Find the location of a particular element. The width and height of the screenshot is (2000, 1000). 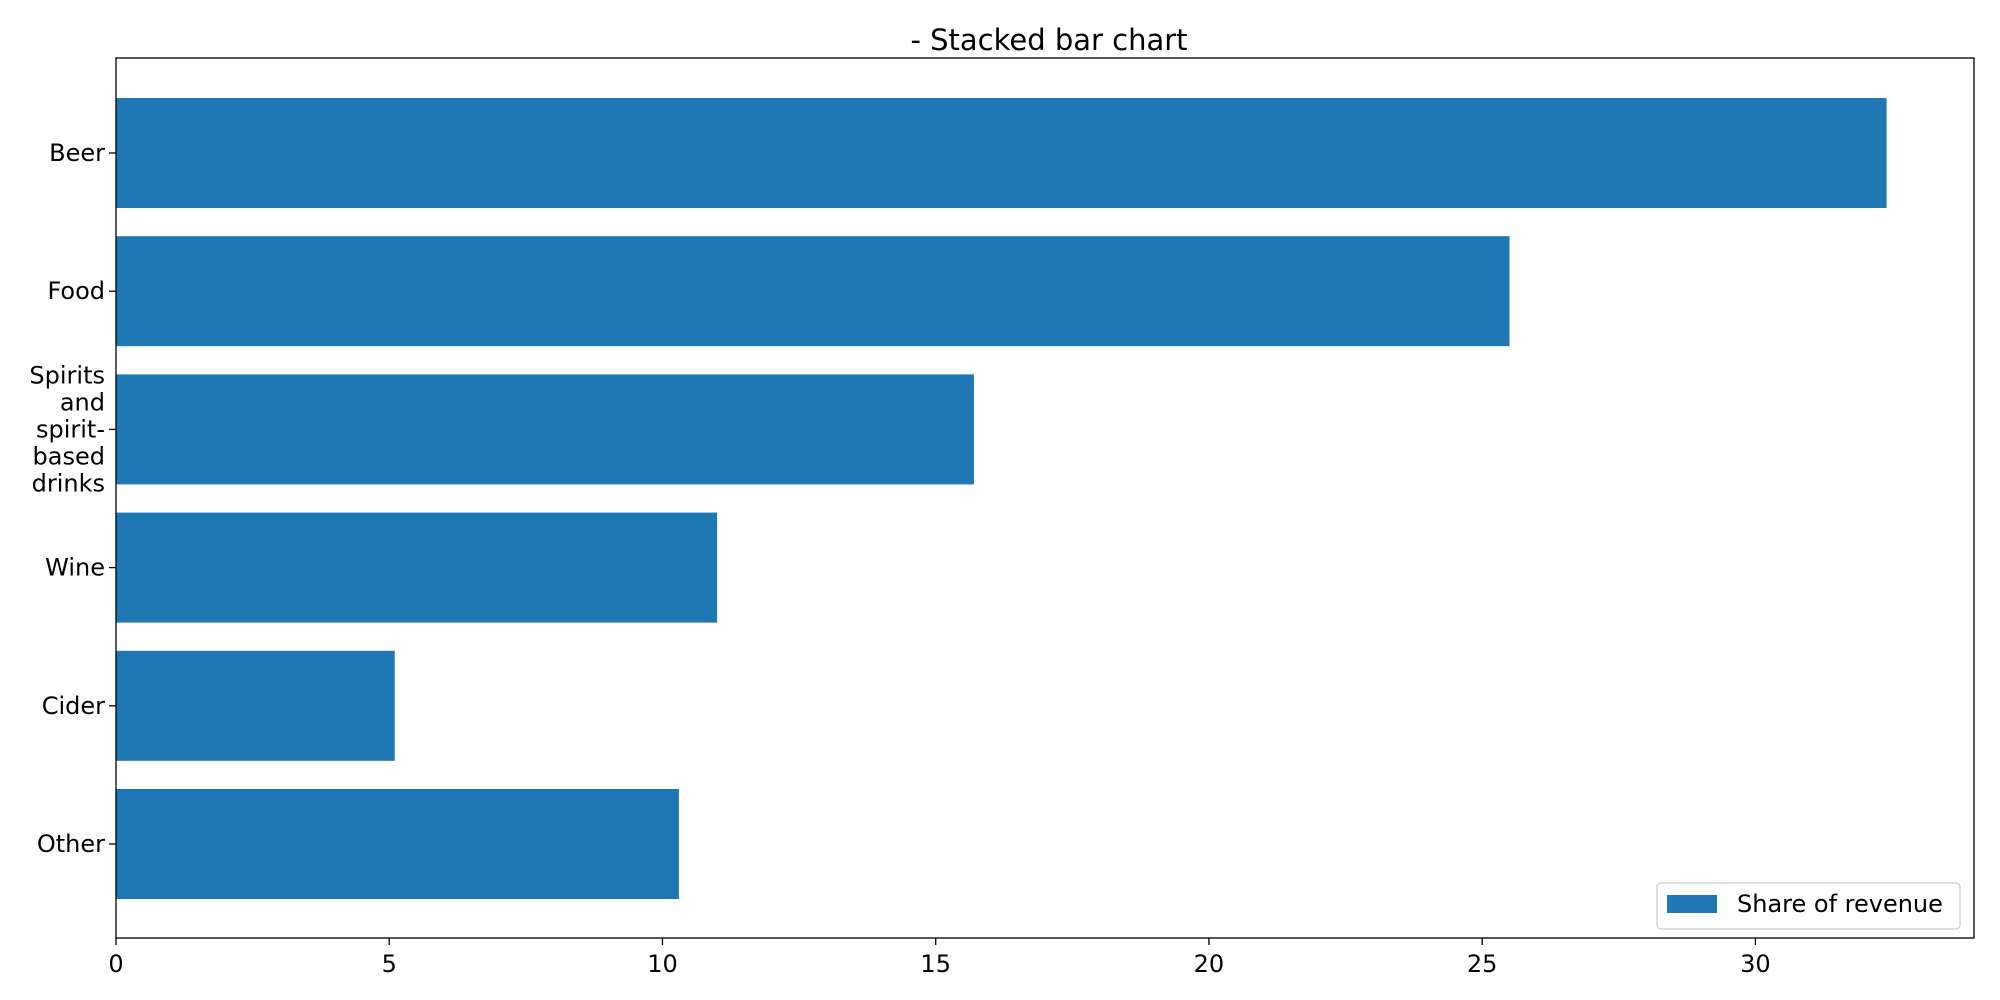

chart-title: - Stacked bar chart is located at coordinates (1048, 40).